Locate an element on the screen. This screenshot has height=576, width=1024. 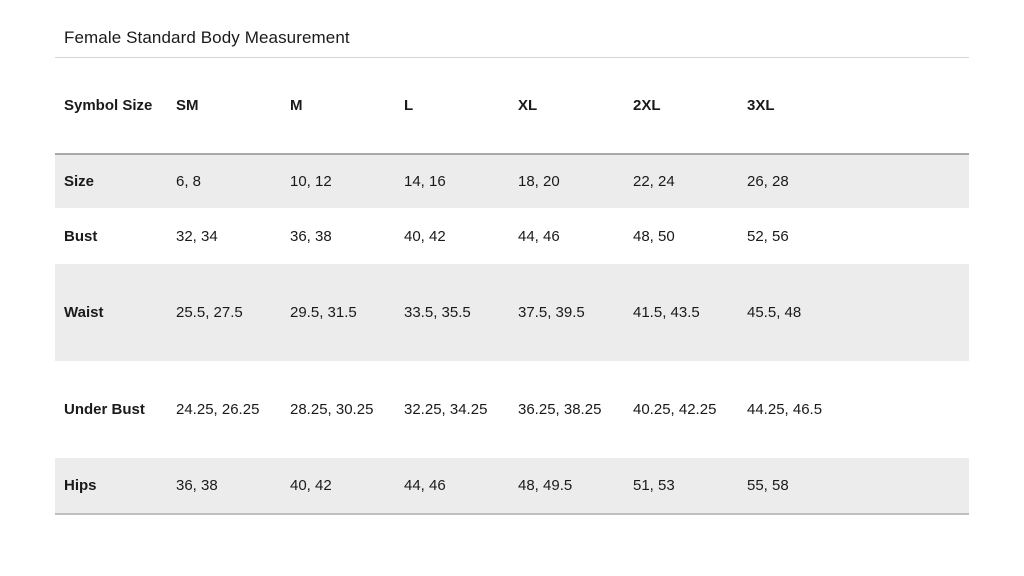
cell: 28.25, 30.25 is located at coordinates (332, 409).